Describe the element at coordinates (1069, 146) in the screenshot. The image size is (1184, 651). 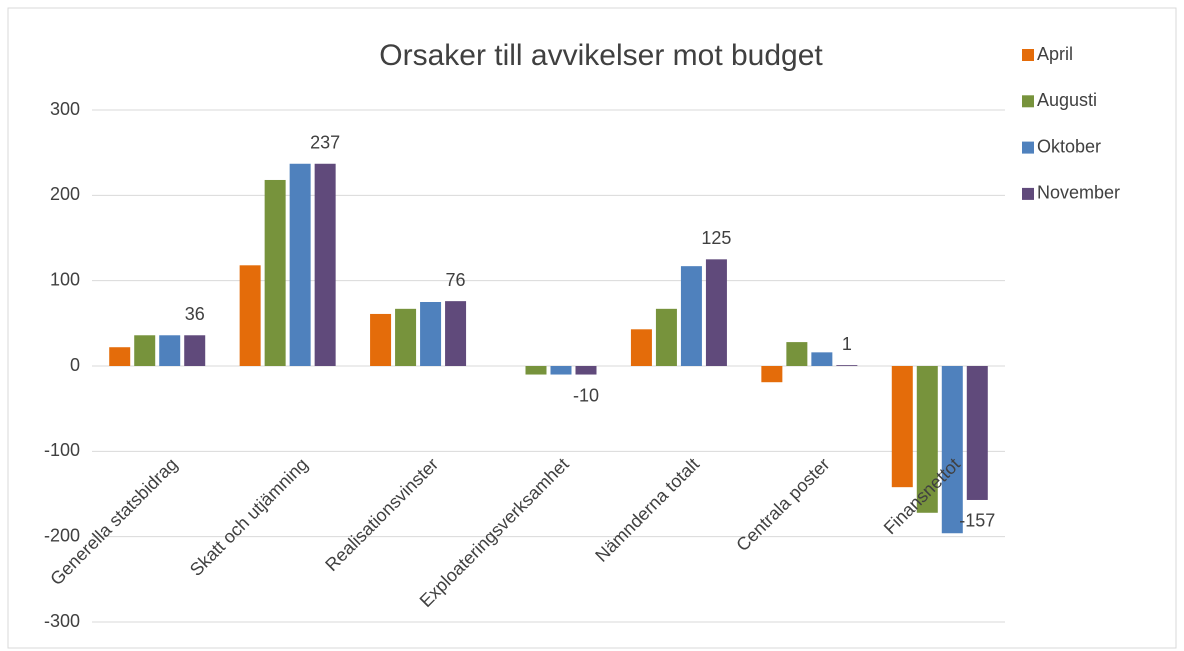
I see `legend-label: Oktober` at that location.